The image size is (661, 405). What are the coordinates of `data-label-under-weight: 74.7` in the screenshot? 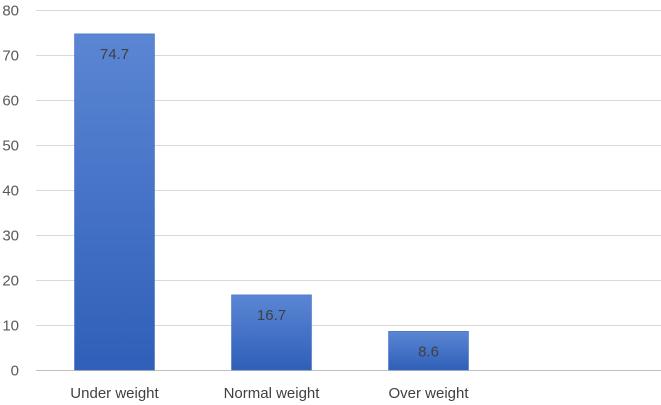 It's located at (114, 54).